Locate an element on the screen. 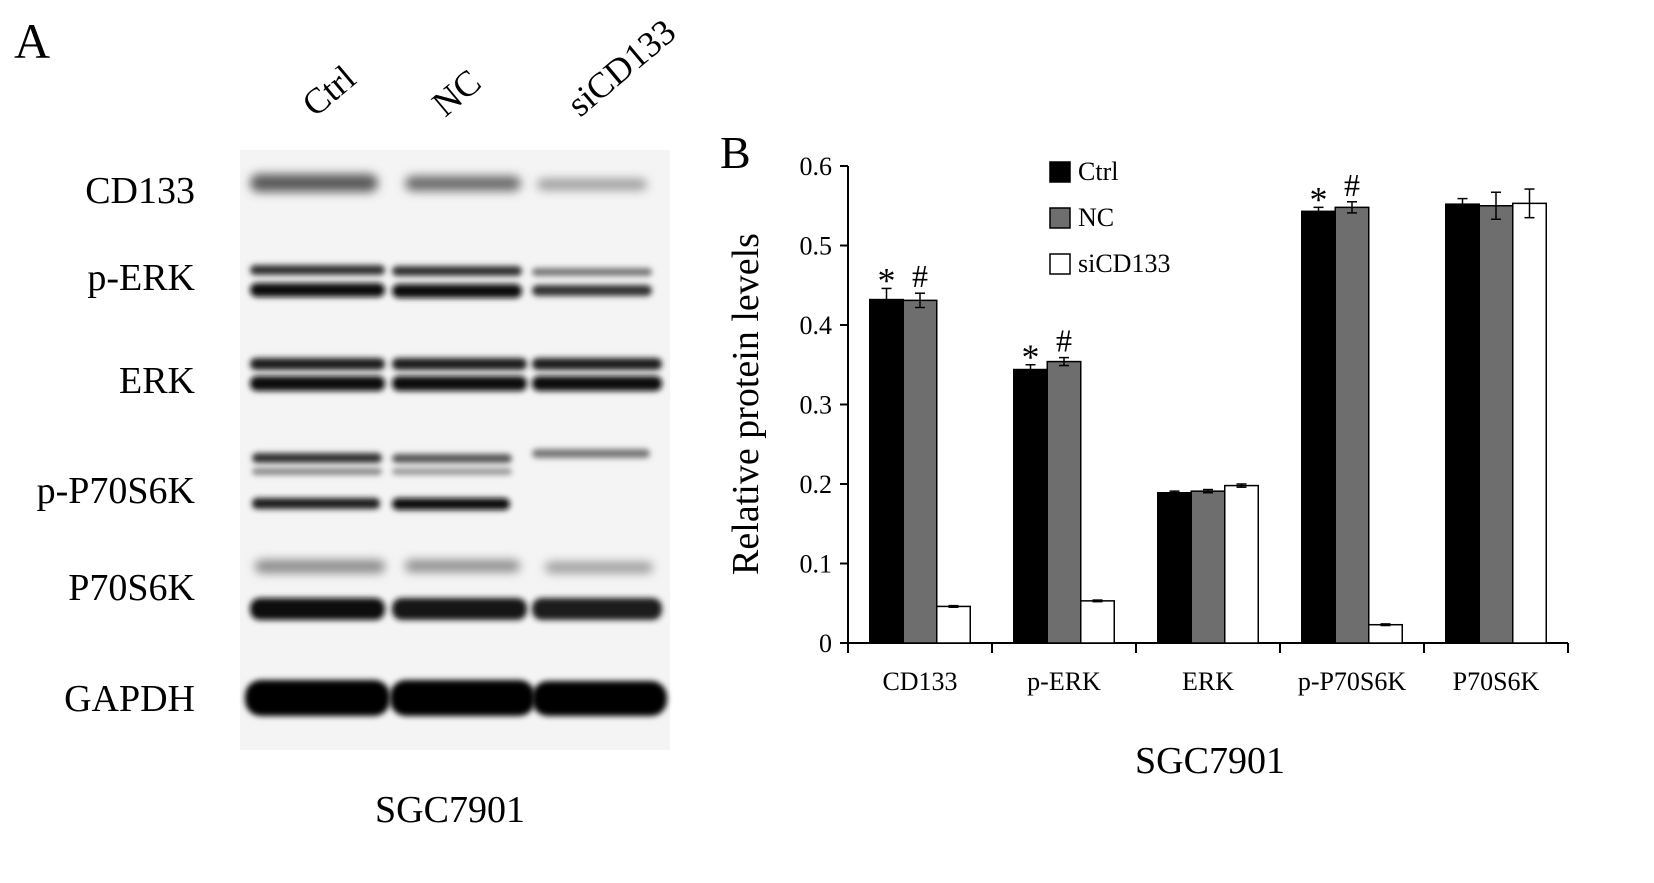 This screenshot has height=883, width=1654. bar-p-erk-ctrl is located at coordinates (1030, 506).